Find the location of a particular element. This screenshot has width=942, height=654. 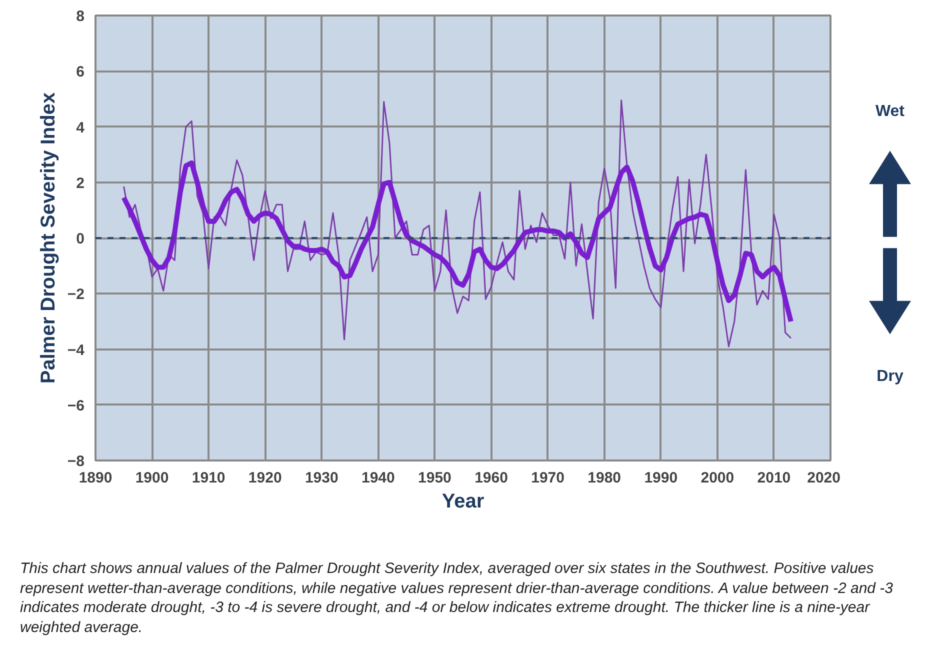

y-tick-label: 4 is located at coordinates (81, 127).